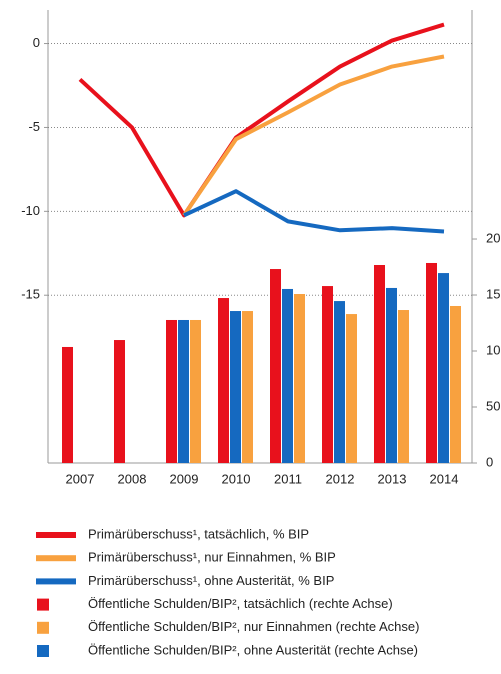  I want to click on y-tick-label: -15, so click(30, 294).